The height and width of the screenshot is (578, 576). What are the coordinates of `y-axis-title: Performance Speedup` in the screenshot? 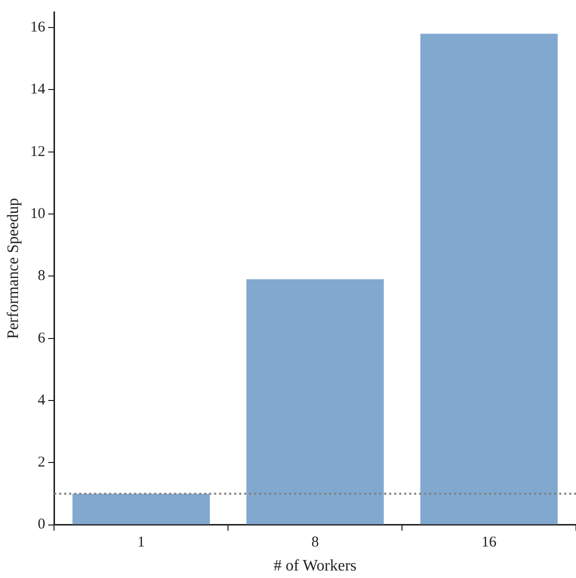 It's located at (13, 268).